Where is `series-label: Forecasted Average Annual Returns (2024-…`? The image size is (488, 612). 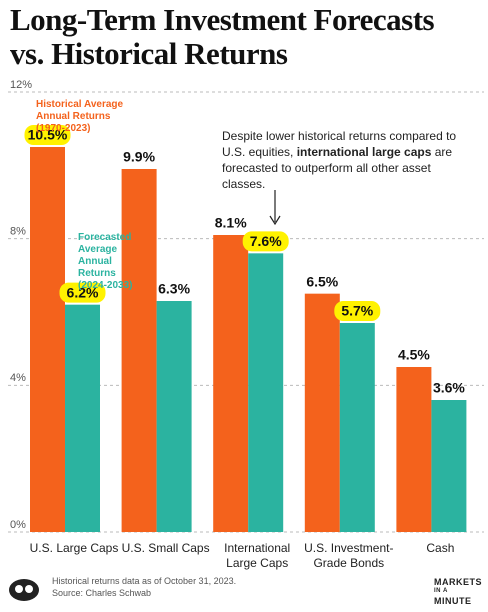
series-label: Forecasted Average Annual Returns (2024-… is located at coordinates (105, 261).